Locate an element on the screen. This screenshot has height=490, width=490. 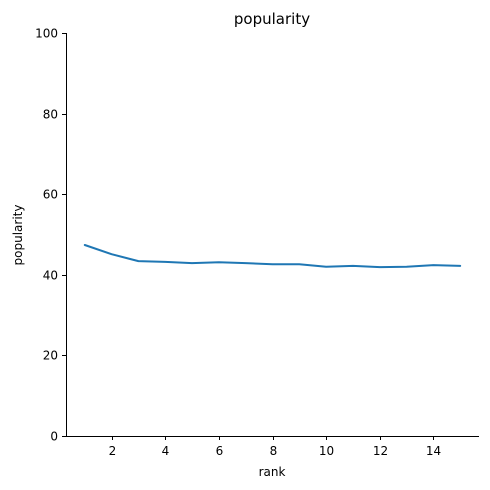
x-tick-label: 10 is located at coordinates (326, 451).